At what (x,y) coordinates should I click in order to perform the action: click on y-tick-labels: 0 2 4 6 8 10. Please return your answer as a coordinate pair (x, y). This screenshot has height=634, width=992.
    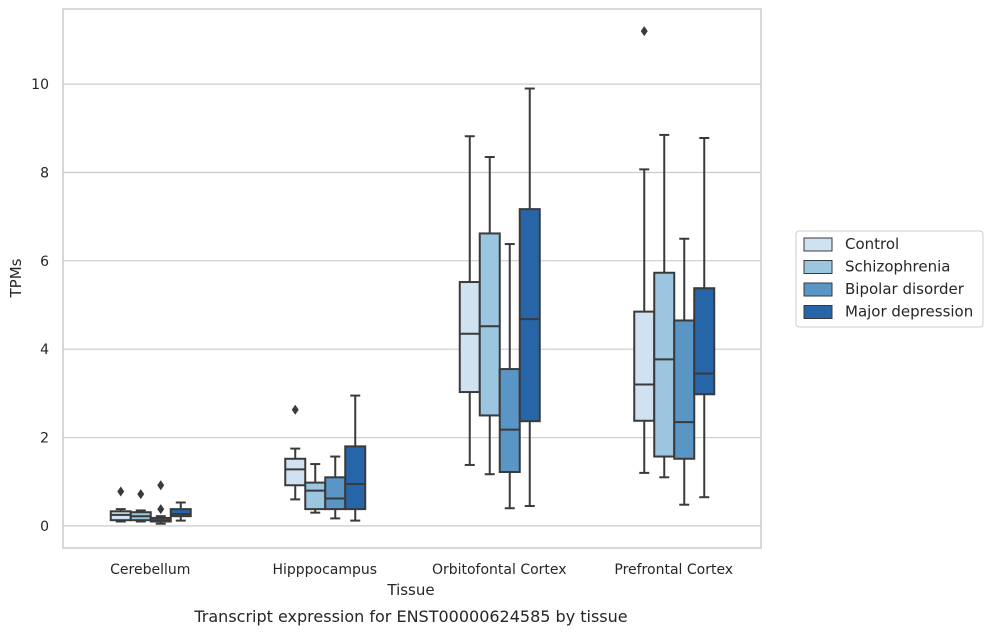
    Looking at the image, I should click on (40, 306).